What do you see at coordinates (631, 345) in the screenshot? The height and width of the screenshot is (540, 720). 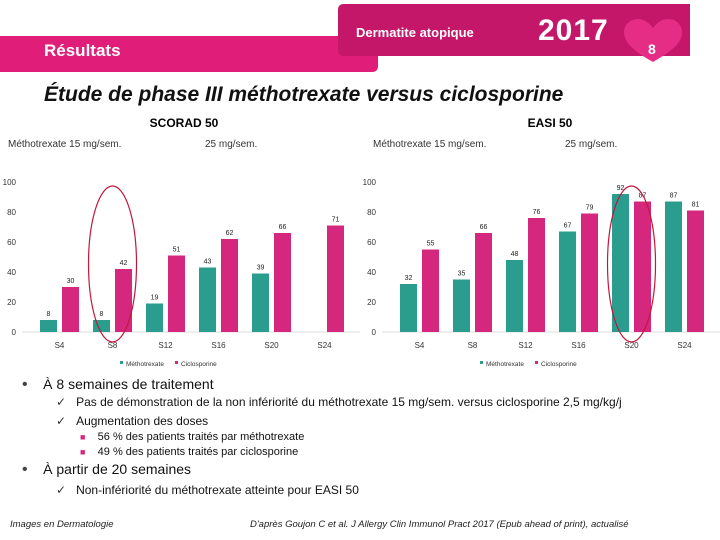 I see `easi-xtick: S20` at bounding box center [631, 345].